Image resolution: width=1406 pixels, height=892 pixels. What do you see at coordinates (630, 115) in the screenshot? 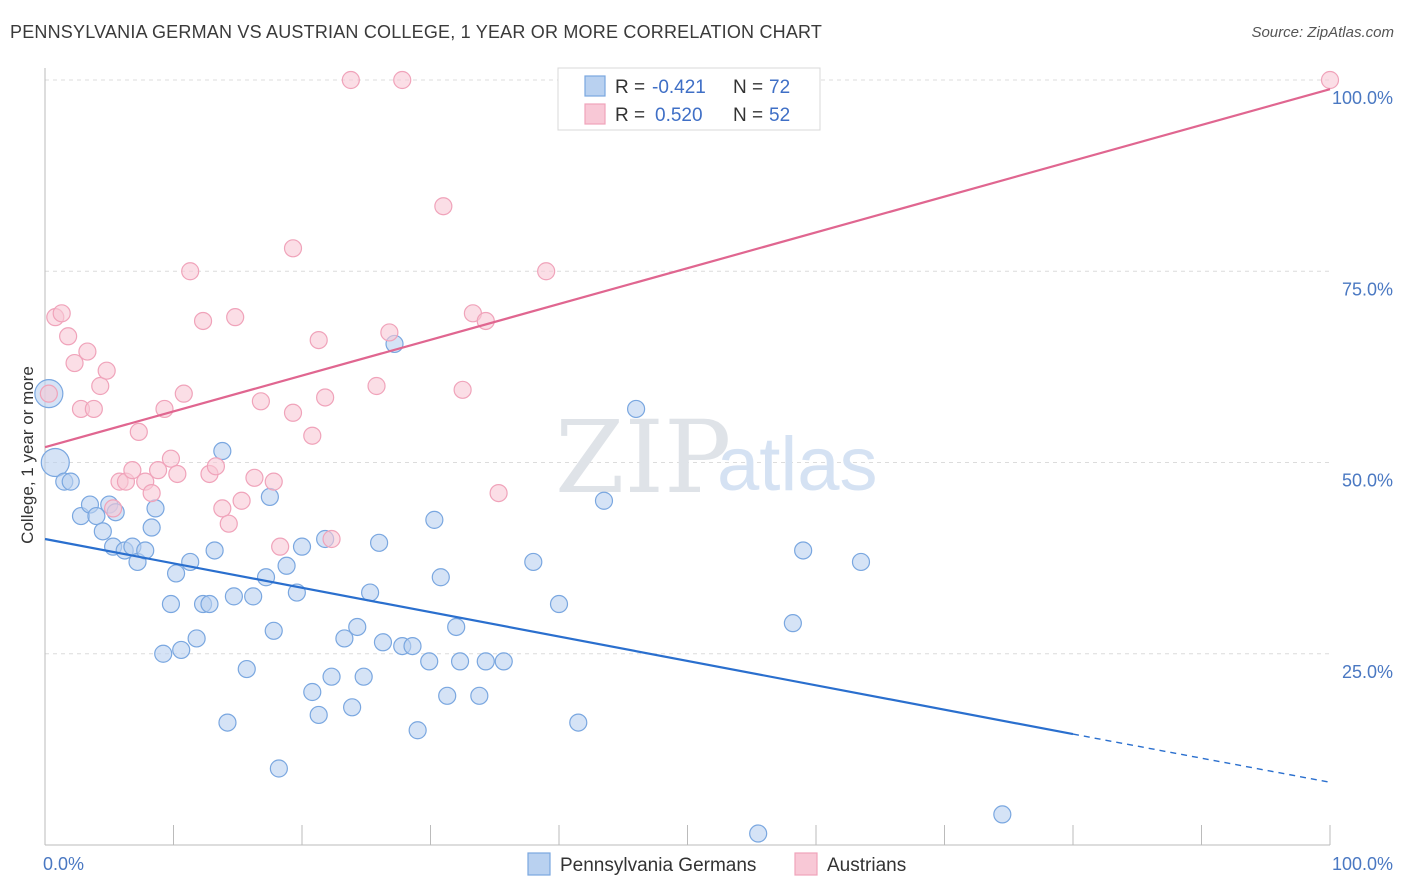
I see `legend-r-label-2: R =` at bounding box center [630, 115].